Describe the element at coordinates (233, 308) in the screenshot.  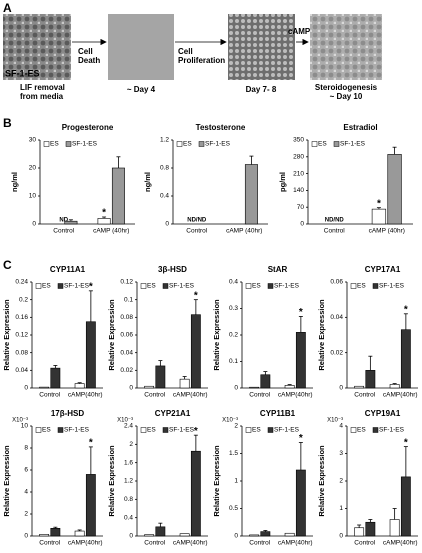
I see `y-tick-label: 0.3` at that location.